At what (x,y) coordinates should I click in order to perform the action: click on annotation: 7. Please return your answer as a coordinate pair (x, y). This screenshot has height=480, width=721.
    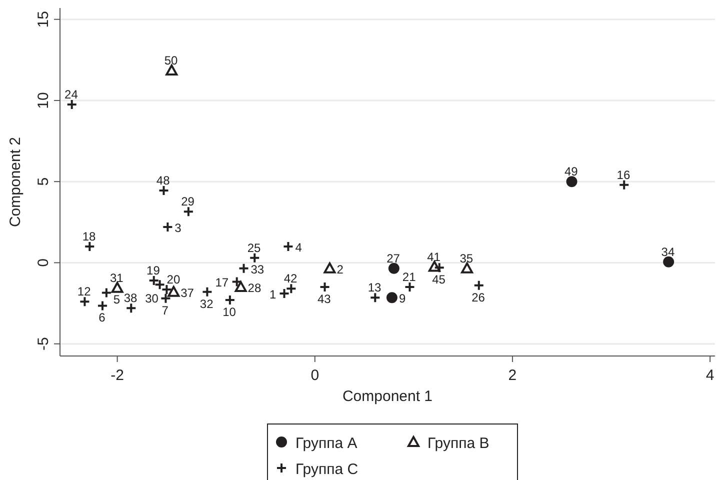
    Looking at the image, I should click on (165, 310).